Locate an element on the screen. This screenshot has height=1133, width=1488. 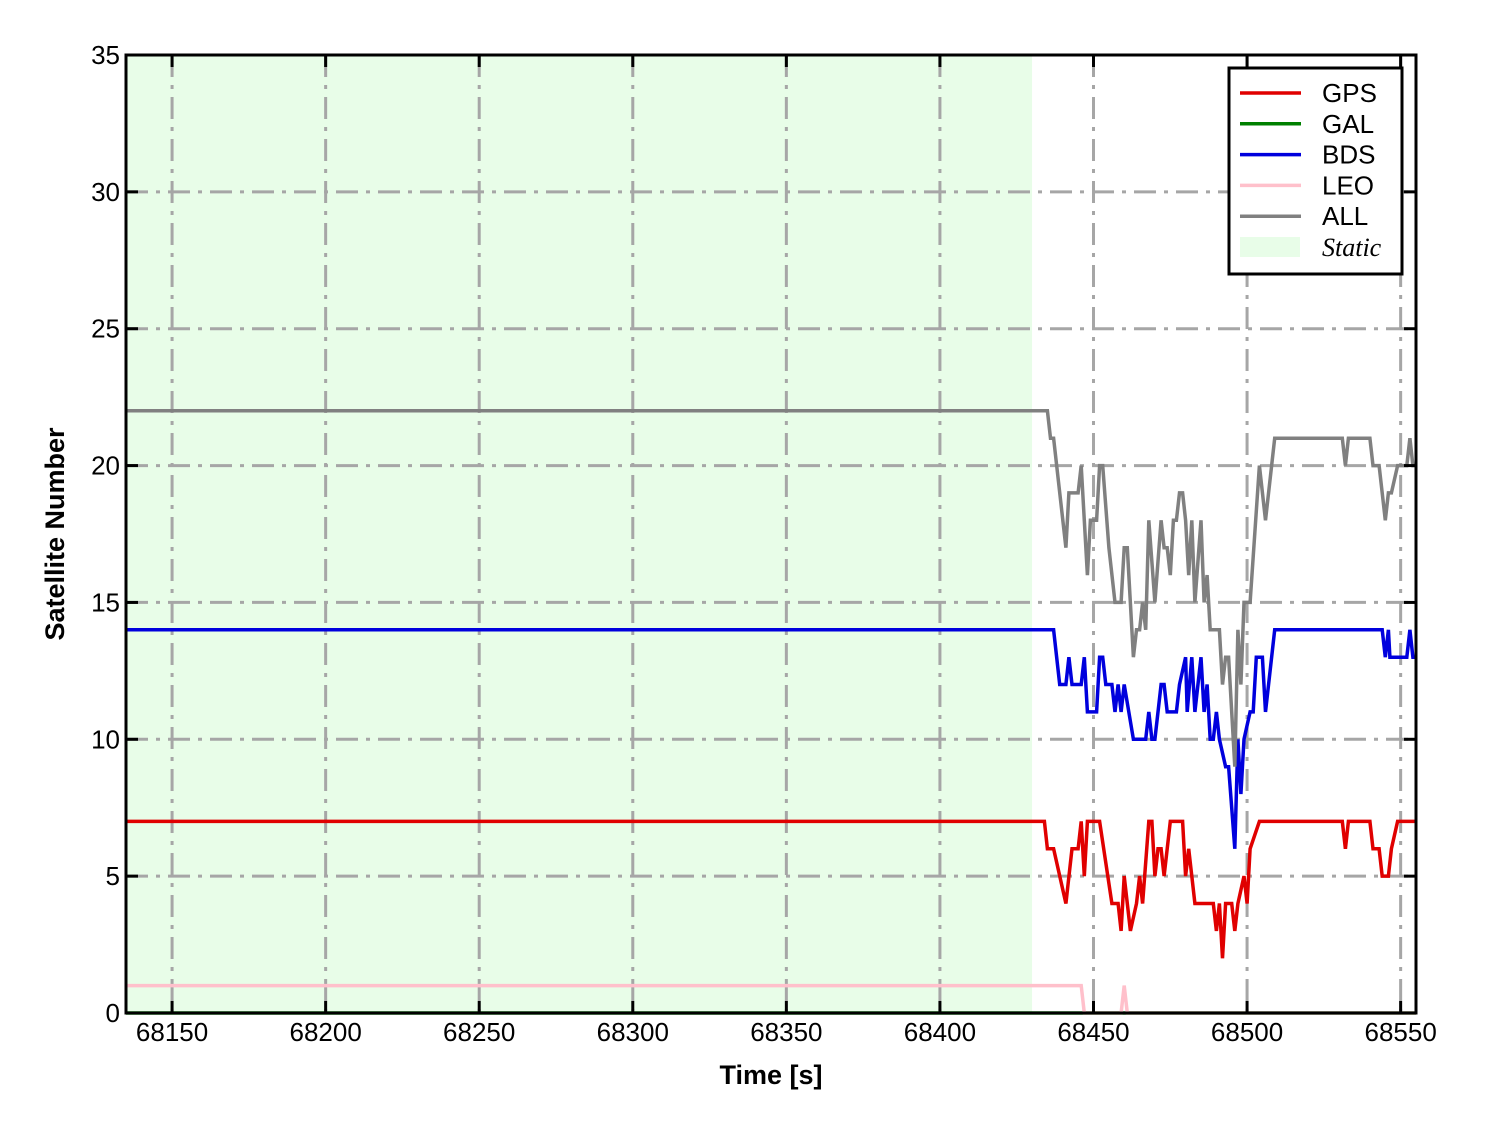
legend-label-static: Static is located at coordinates (1352, 247).